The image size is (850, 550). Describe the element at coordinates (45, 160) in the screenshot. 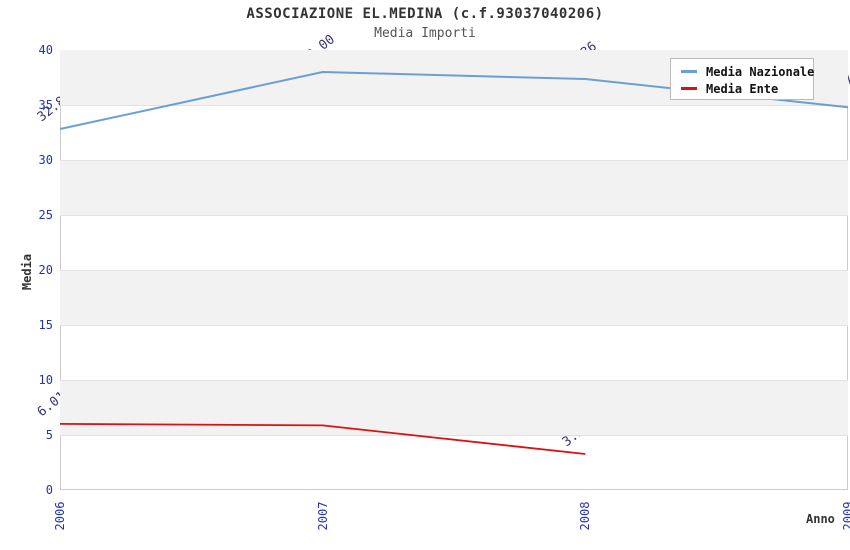

I see `y-tick-label: 30` at that location.